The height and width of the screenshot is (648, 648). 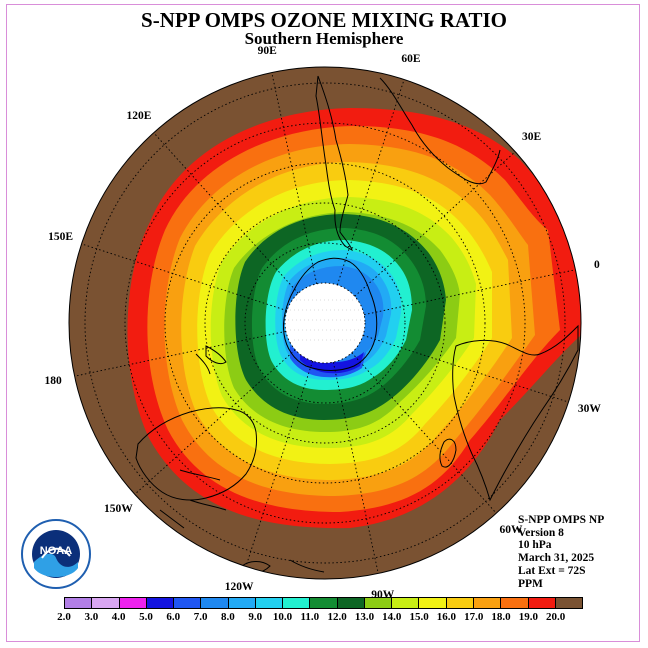 I want to click on lat-circle-80s, so click(x=325, y=323).